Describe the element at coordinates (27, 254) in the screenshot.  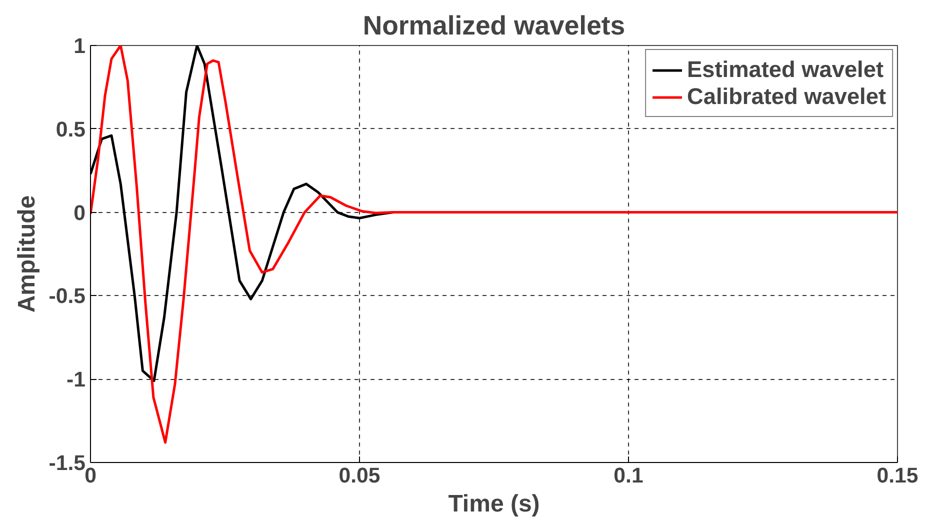
I see `y-axis-title: Amplitude` at that location.